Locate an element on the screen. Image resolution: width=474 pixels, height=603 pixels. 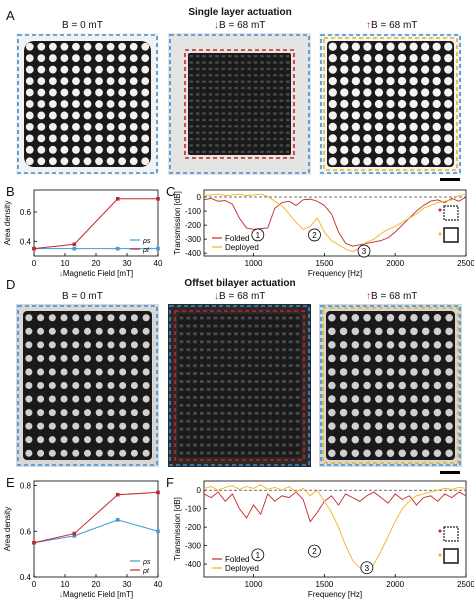
x-tick-label: 20 is located at coordinates (96, 584).